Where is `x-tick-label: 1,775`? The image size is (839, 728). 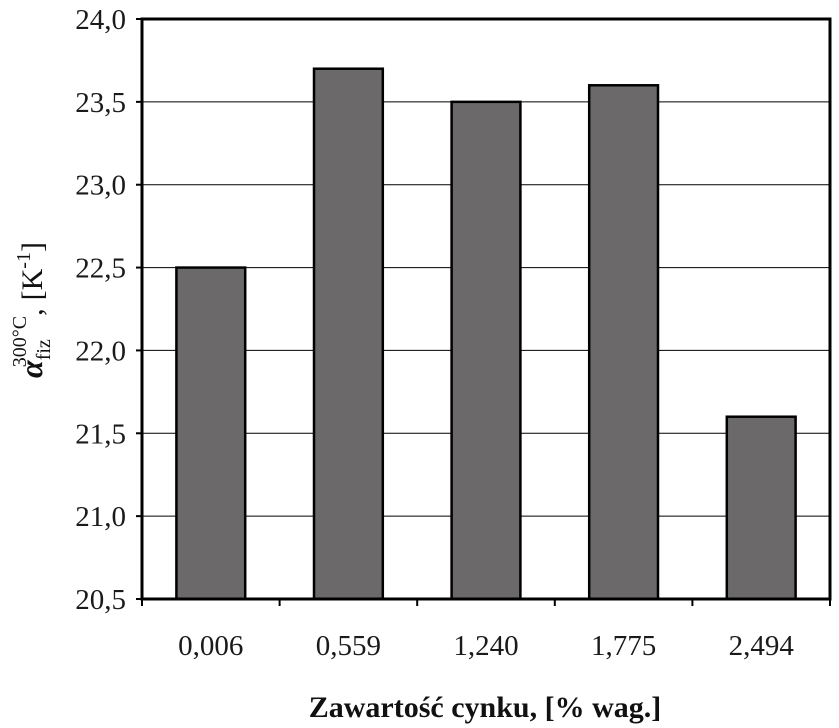
x-tick-label: 1,775 is located at coordinates (623, 646).